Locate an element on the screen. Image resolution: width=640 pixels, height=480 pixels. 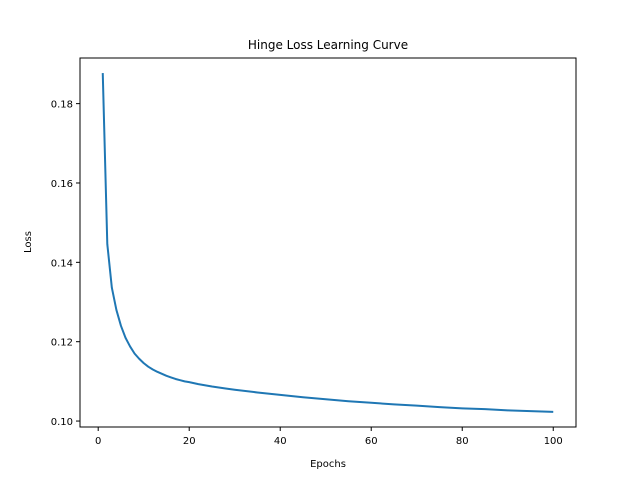
y-tick-label: 0.18 is located at coordinates (62, 105).